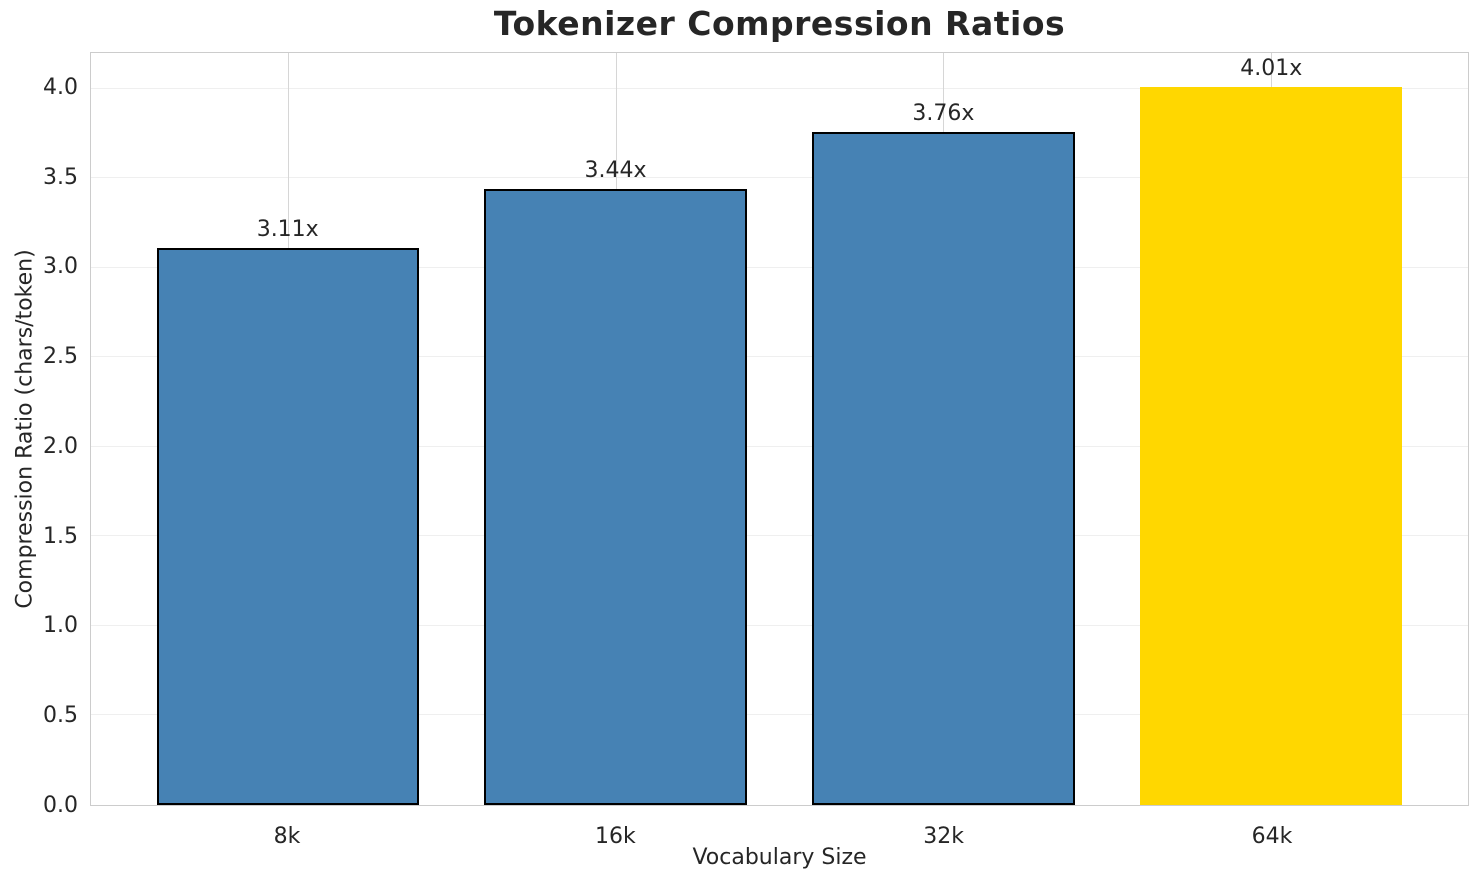 The height and width of the screenshot is (885, 1484). I want to click on y-tick-label-1.5: 1.5, so click(60, 536).